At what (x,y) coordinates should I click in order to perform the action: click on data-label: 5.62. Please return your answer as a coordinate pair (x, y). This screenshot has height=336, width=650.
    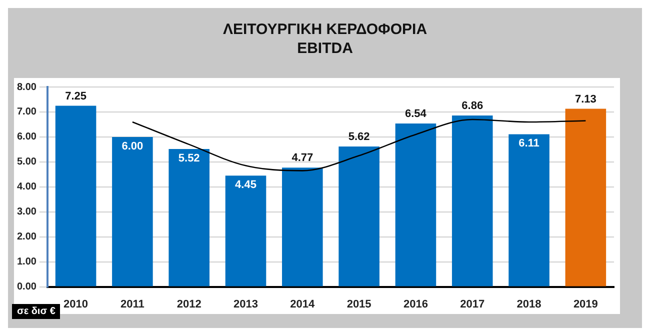
    Looking at the image, I should click on (359, 136).